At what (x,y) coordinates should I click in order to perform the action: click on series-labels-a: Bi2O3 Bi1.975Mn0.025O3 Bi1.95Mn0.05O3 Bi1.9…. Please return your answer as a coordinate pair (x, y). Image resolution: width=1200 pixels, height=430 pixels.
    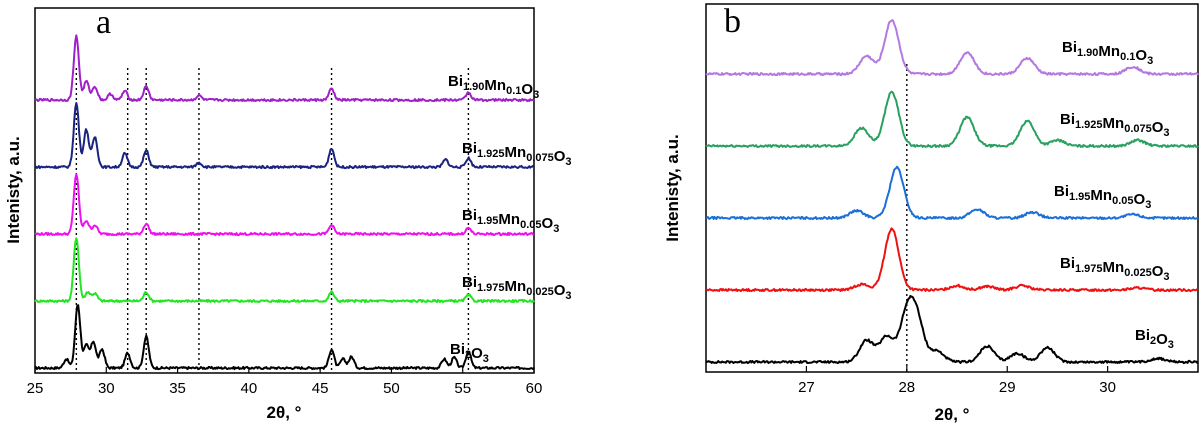
    Looking at the image, I should click on (510, 219).